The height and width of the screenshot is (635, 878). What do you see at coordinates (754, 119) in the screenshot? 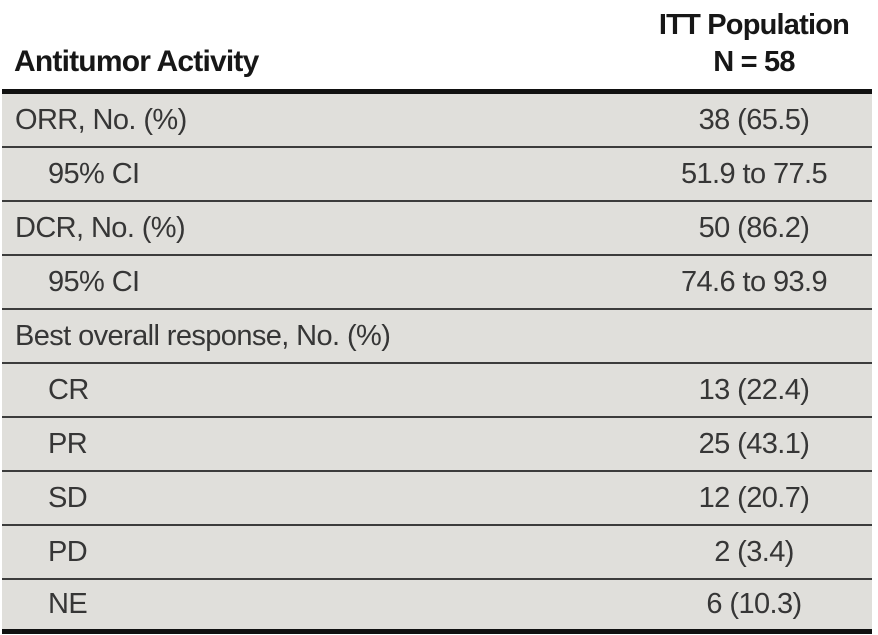
I see `row-value: 38 (65.5)` at bounding box center [754, 119].